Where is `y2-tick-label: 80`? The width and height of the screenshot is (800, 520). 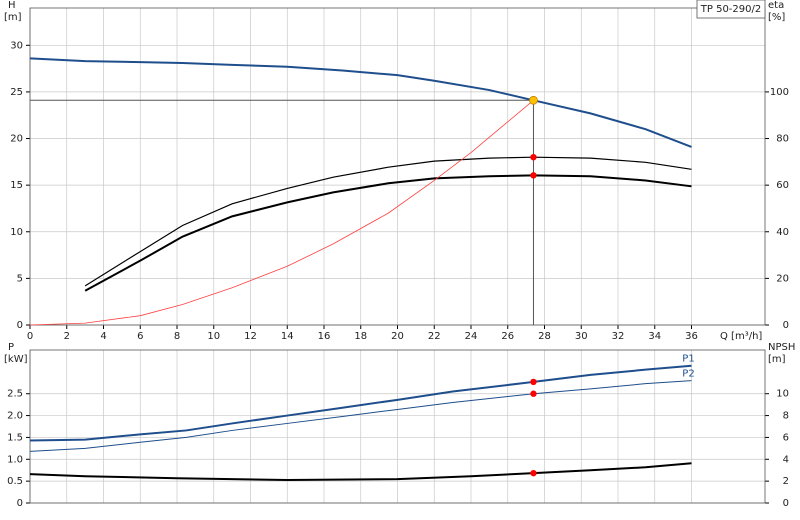 y2-tick-label: 80 is located at coordinates (782, 139).